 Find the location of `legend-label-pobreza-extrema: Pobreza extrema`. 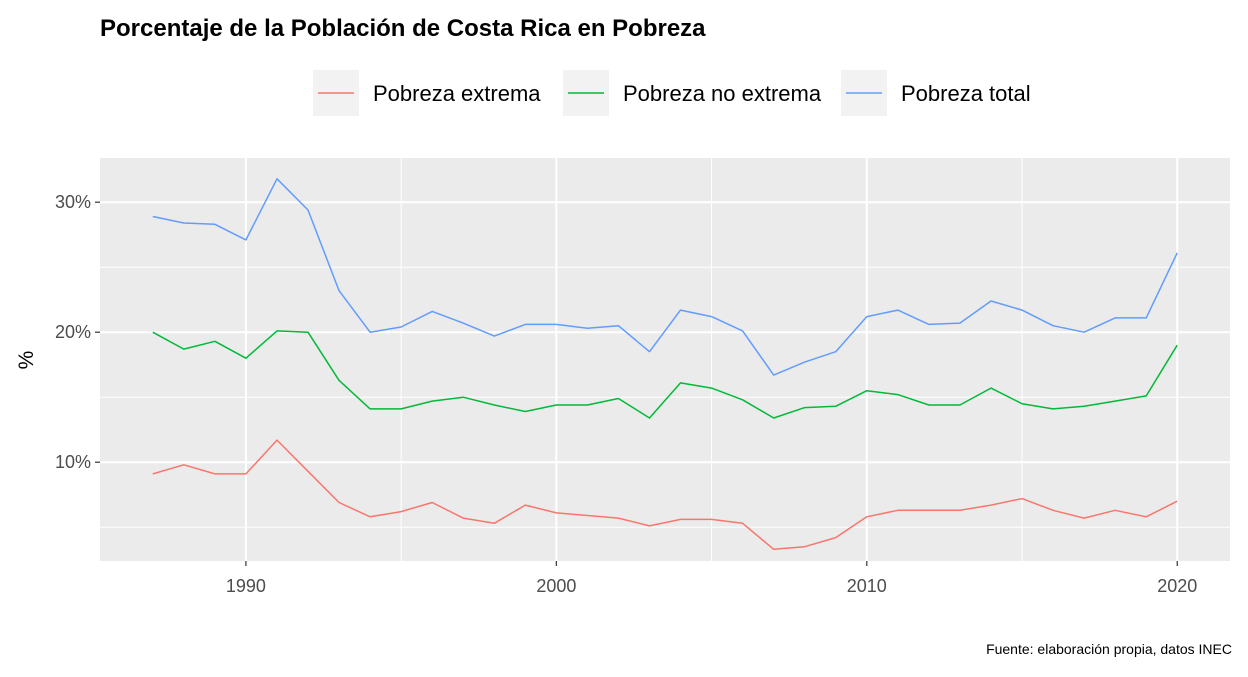

legend-label-pobreza-extrema: Pobreza extrema is located at coordinates (457, 93).